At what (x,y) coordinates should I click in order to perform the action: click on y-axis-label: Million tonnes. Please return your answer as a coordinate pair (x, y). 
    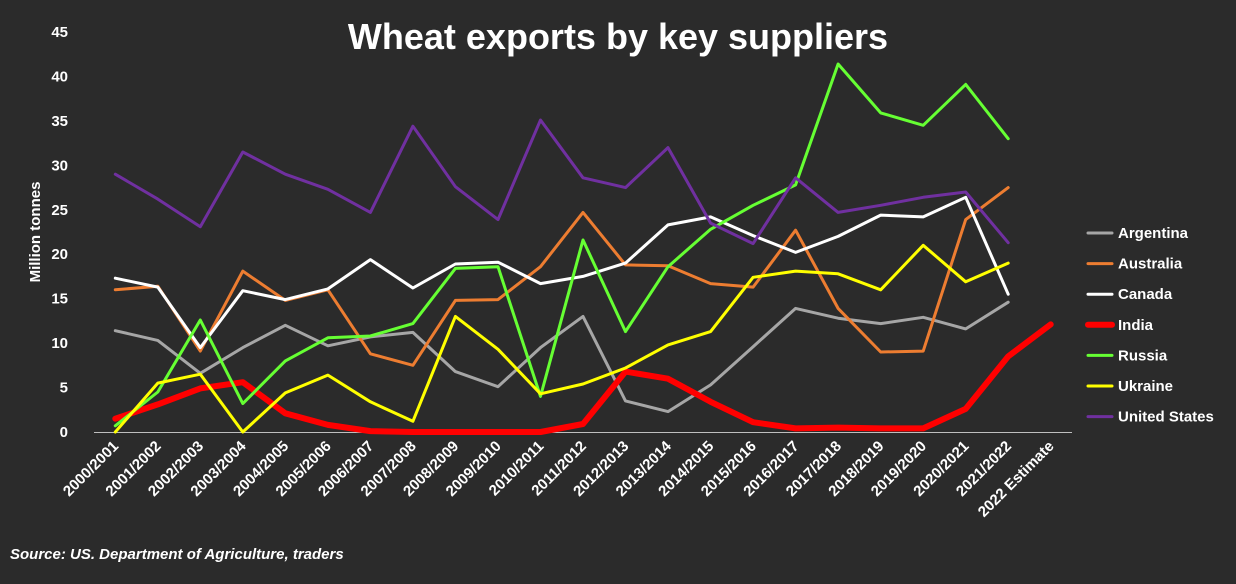
    Looking at the image, I should click on (35, 232).